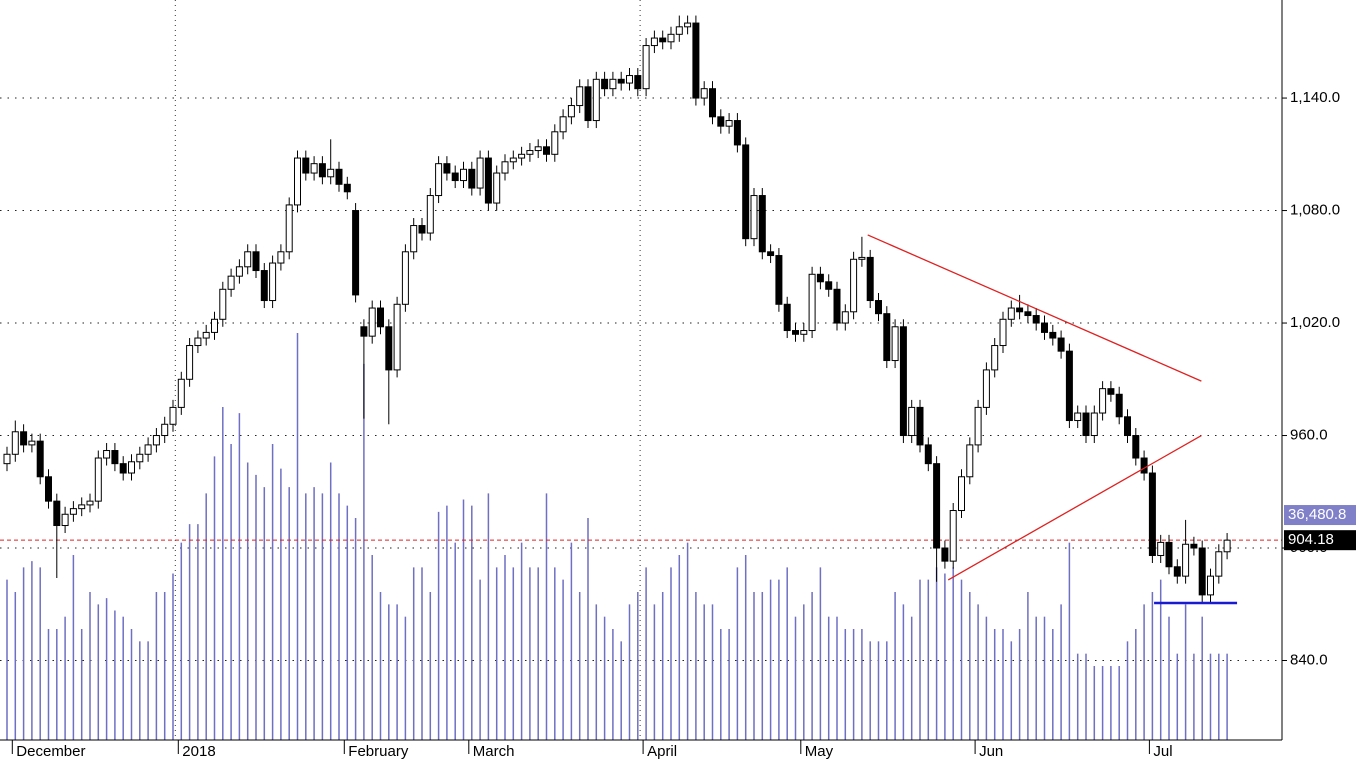 The height and width of the screenshot is (767, 1356). Describe the element at coordinates (198, 751) in the screenshot. I see `x-tick-label: 2018` at that location.